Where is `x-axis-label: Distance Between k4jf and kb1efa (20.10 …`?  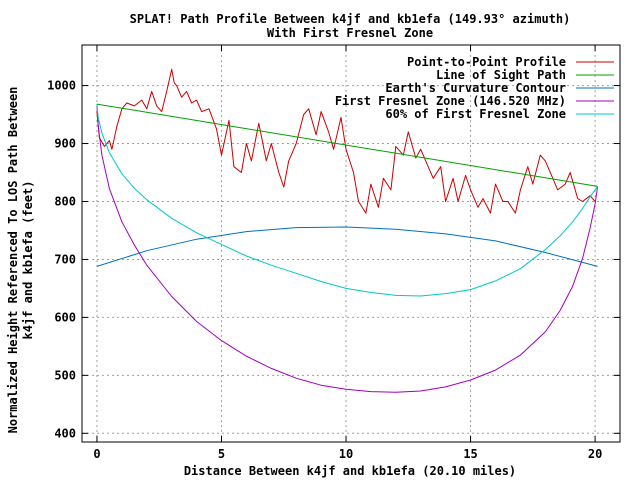 x-axis-label: Distance Between k4jf and kb1efa (20.10 … is located at coordinates (350, 471).